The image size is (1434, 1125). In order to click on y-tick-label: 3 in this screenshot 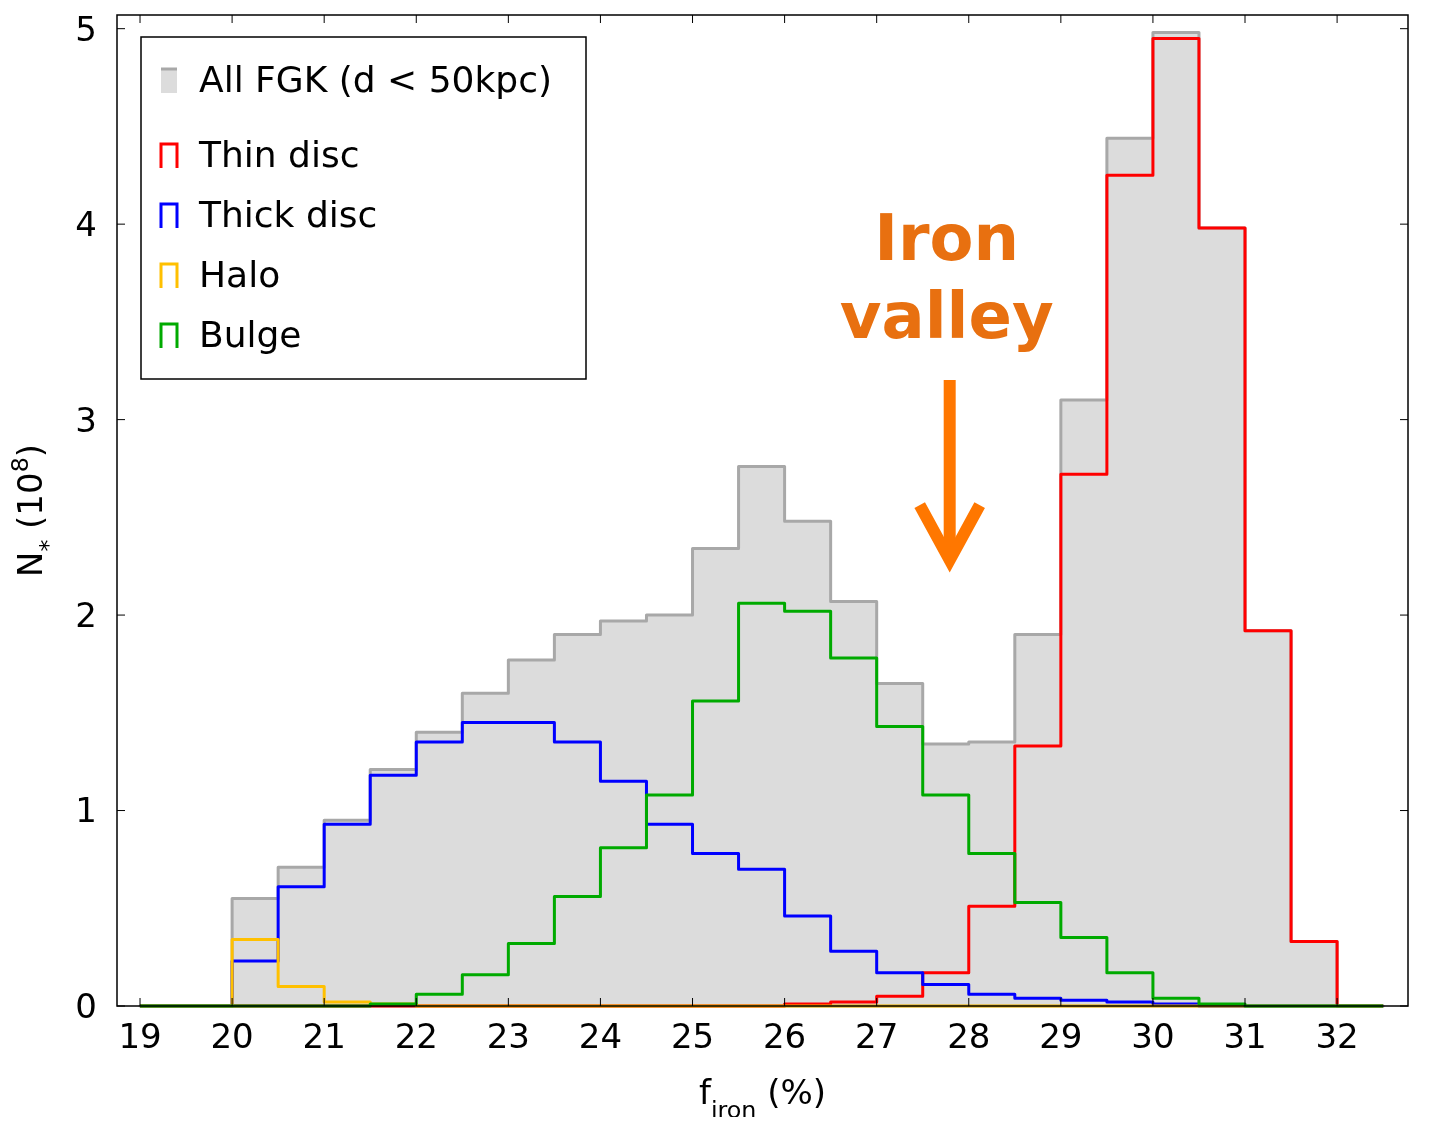, I will do `click(86, 419)`.